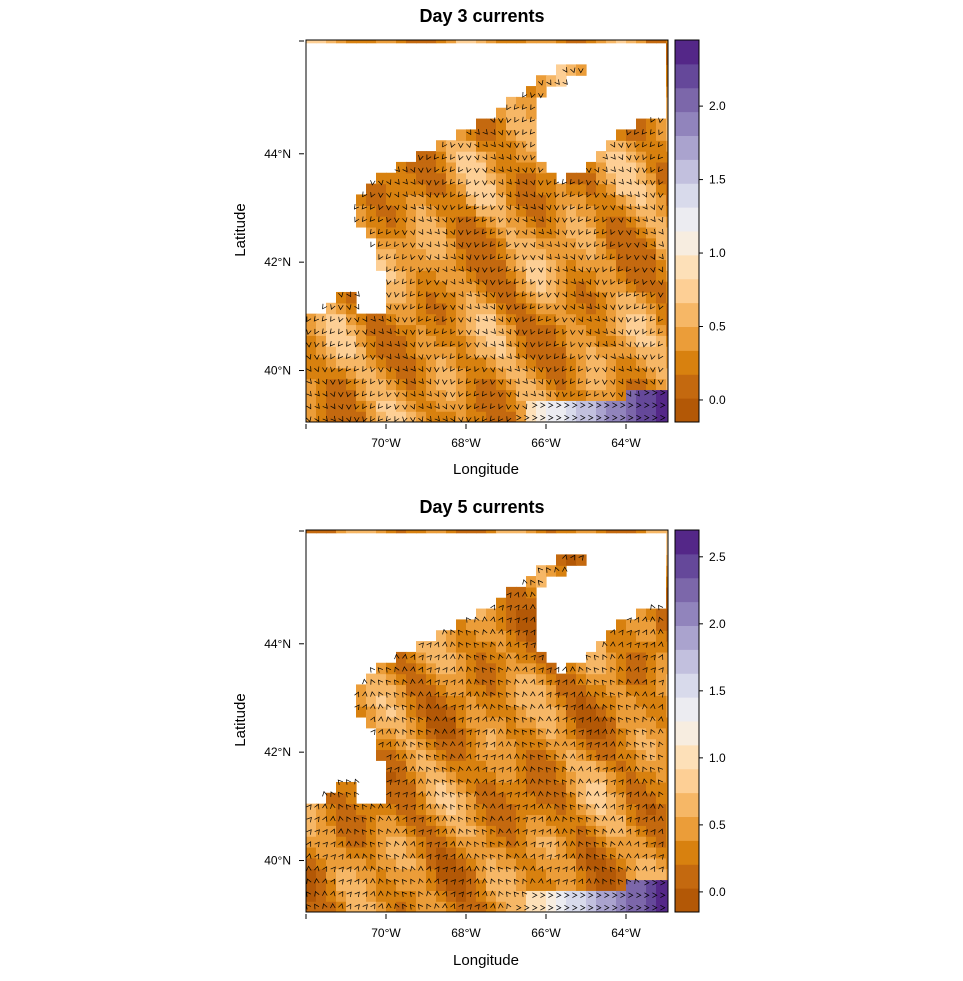  What do you see at coordinates (700, 721) in the screenshot?
I see `colorbar: 0.00.51.01.52.02.5` at bounding box center [700, 721].